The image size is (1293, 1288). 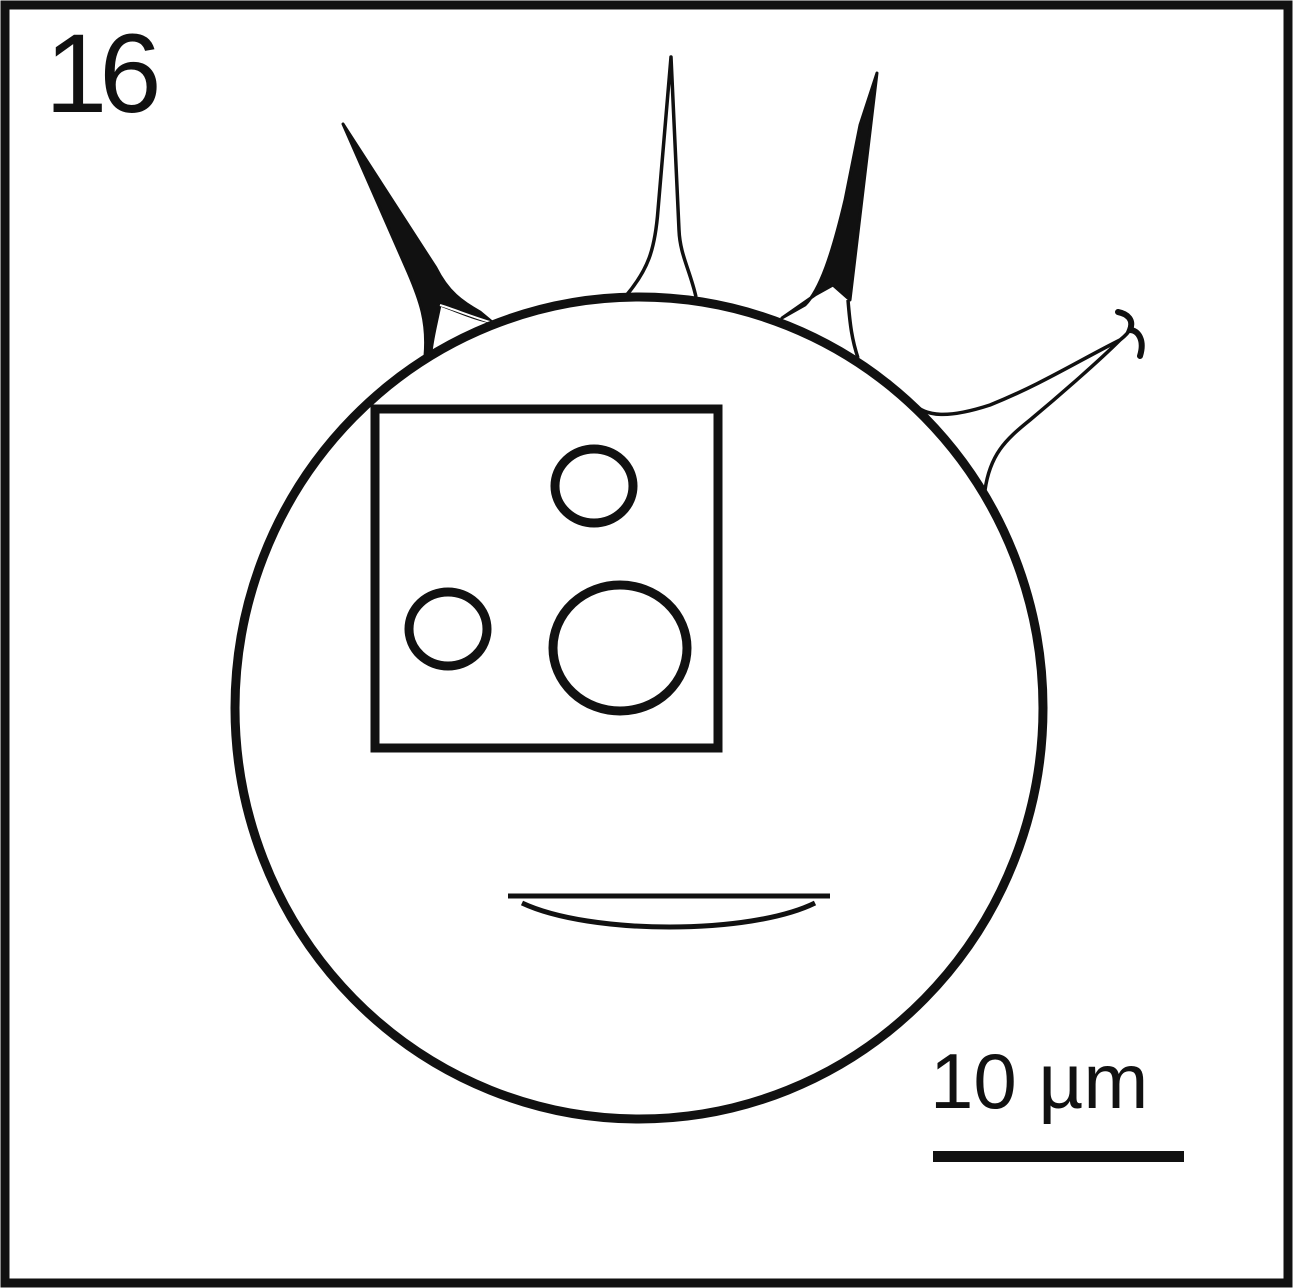 What do you see at coordinates (594, 486) in the screenshot?
I see `pore-small-top` at bounding box center [594, 486].